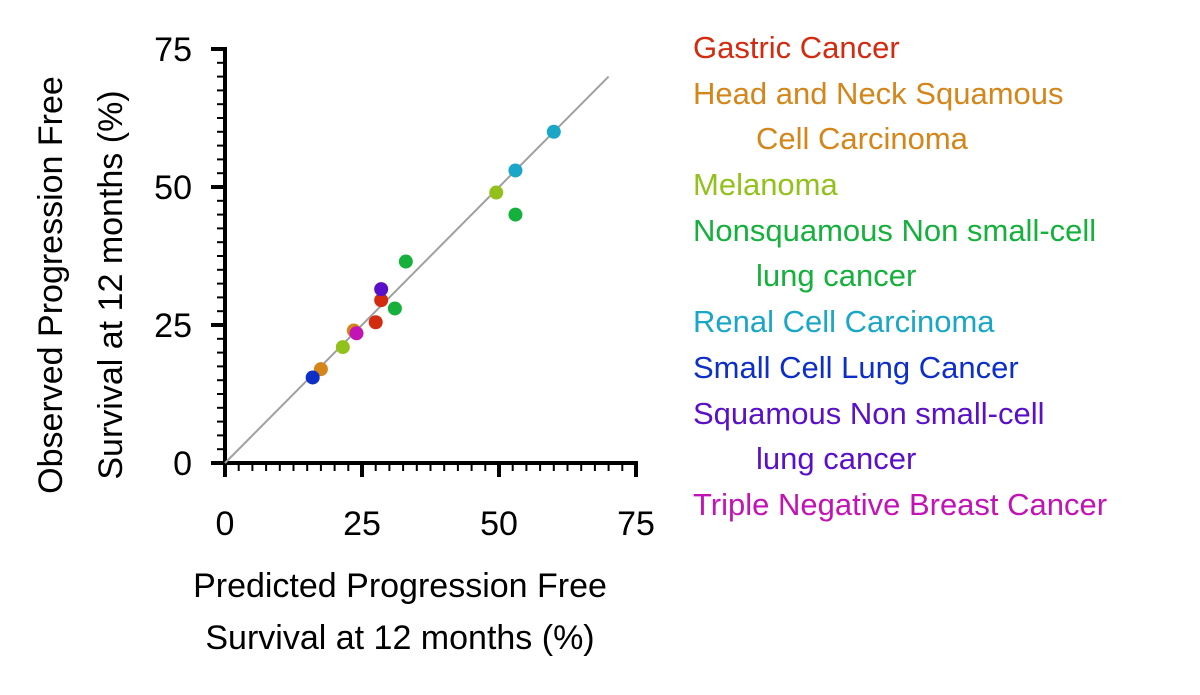  Describe the element at coordinates (225, 524) in the screenshot. I see `x-tick-label: 0` at that location.